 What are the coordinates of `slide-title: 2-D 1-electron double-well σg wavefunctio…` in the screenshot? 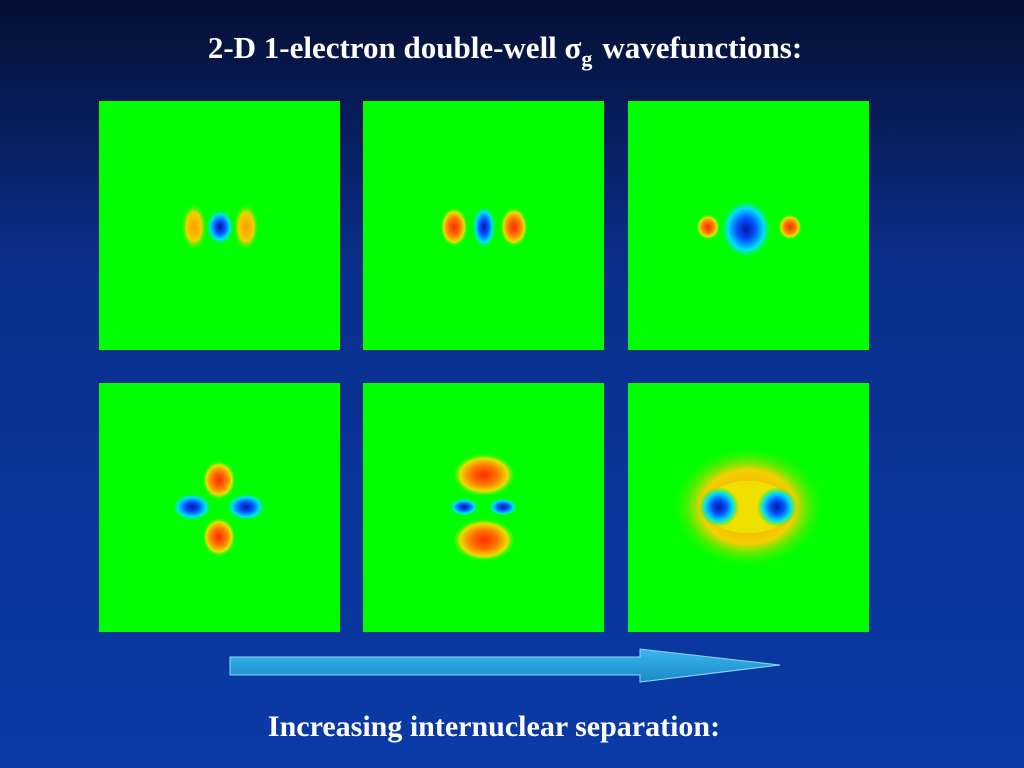 It's located at (505, 50).